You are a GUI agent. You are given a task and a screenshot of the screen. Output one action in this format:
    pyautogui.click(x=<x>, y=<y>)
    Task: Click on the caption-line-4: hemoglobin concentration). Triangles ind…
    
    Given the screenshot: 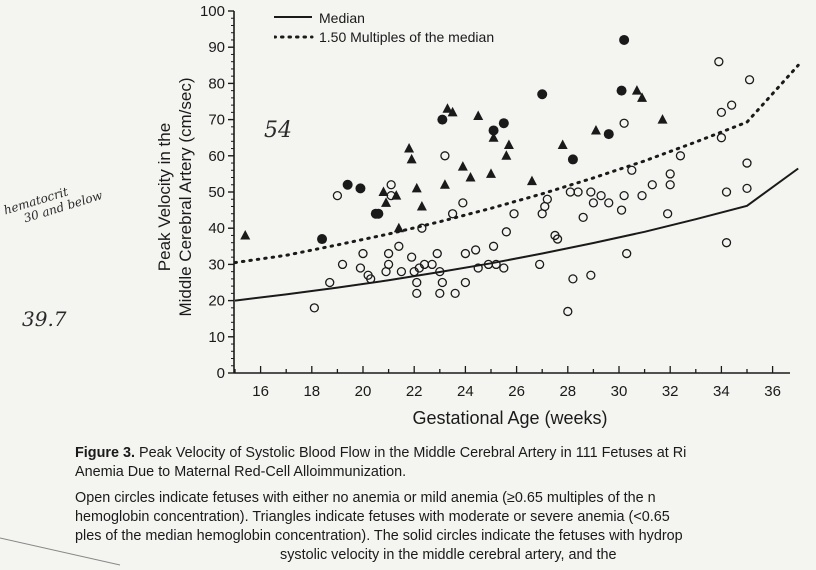 What is the action you would take?
    pyautogui.click(x=372, y=517)
    